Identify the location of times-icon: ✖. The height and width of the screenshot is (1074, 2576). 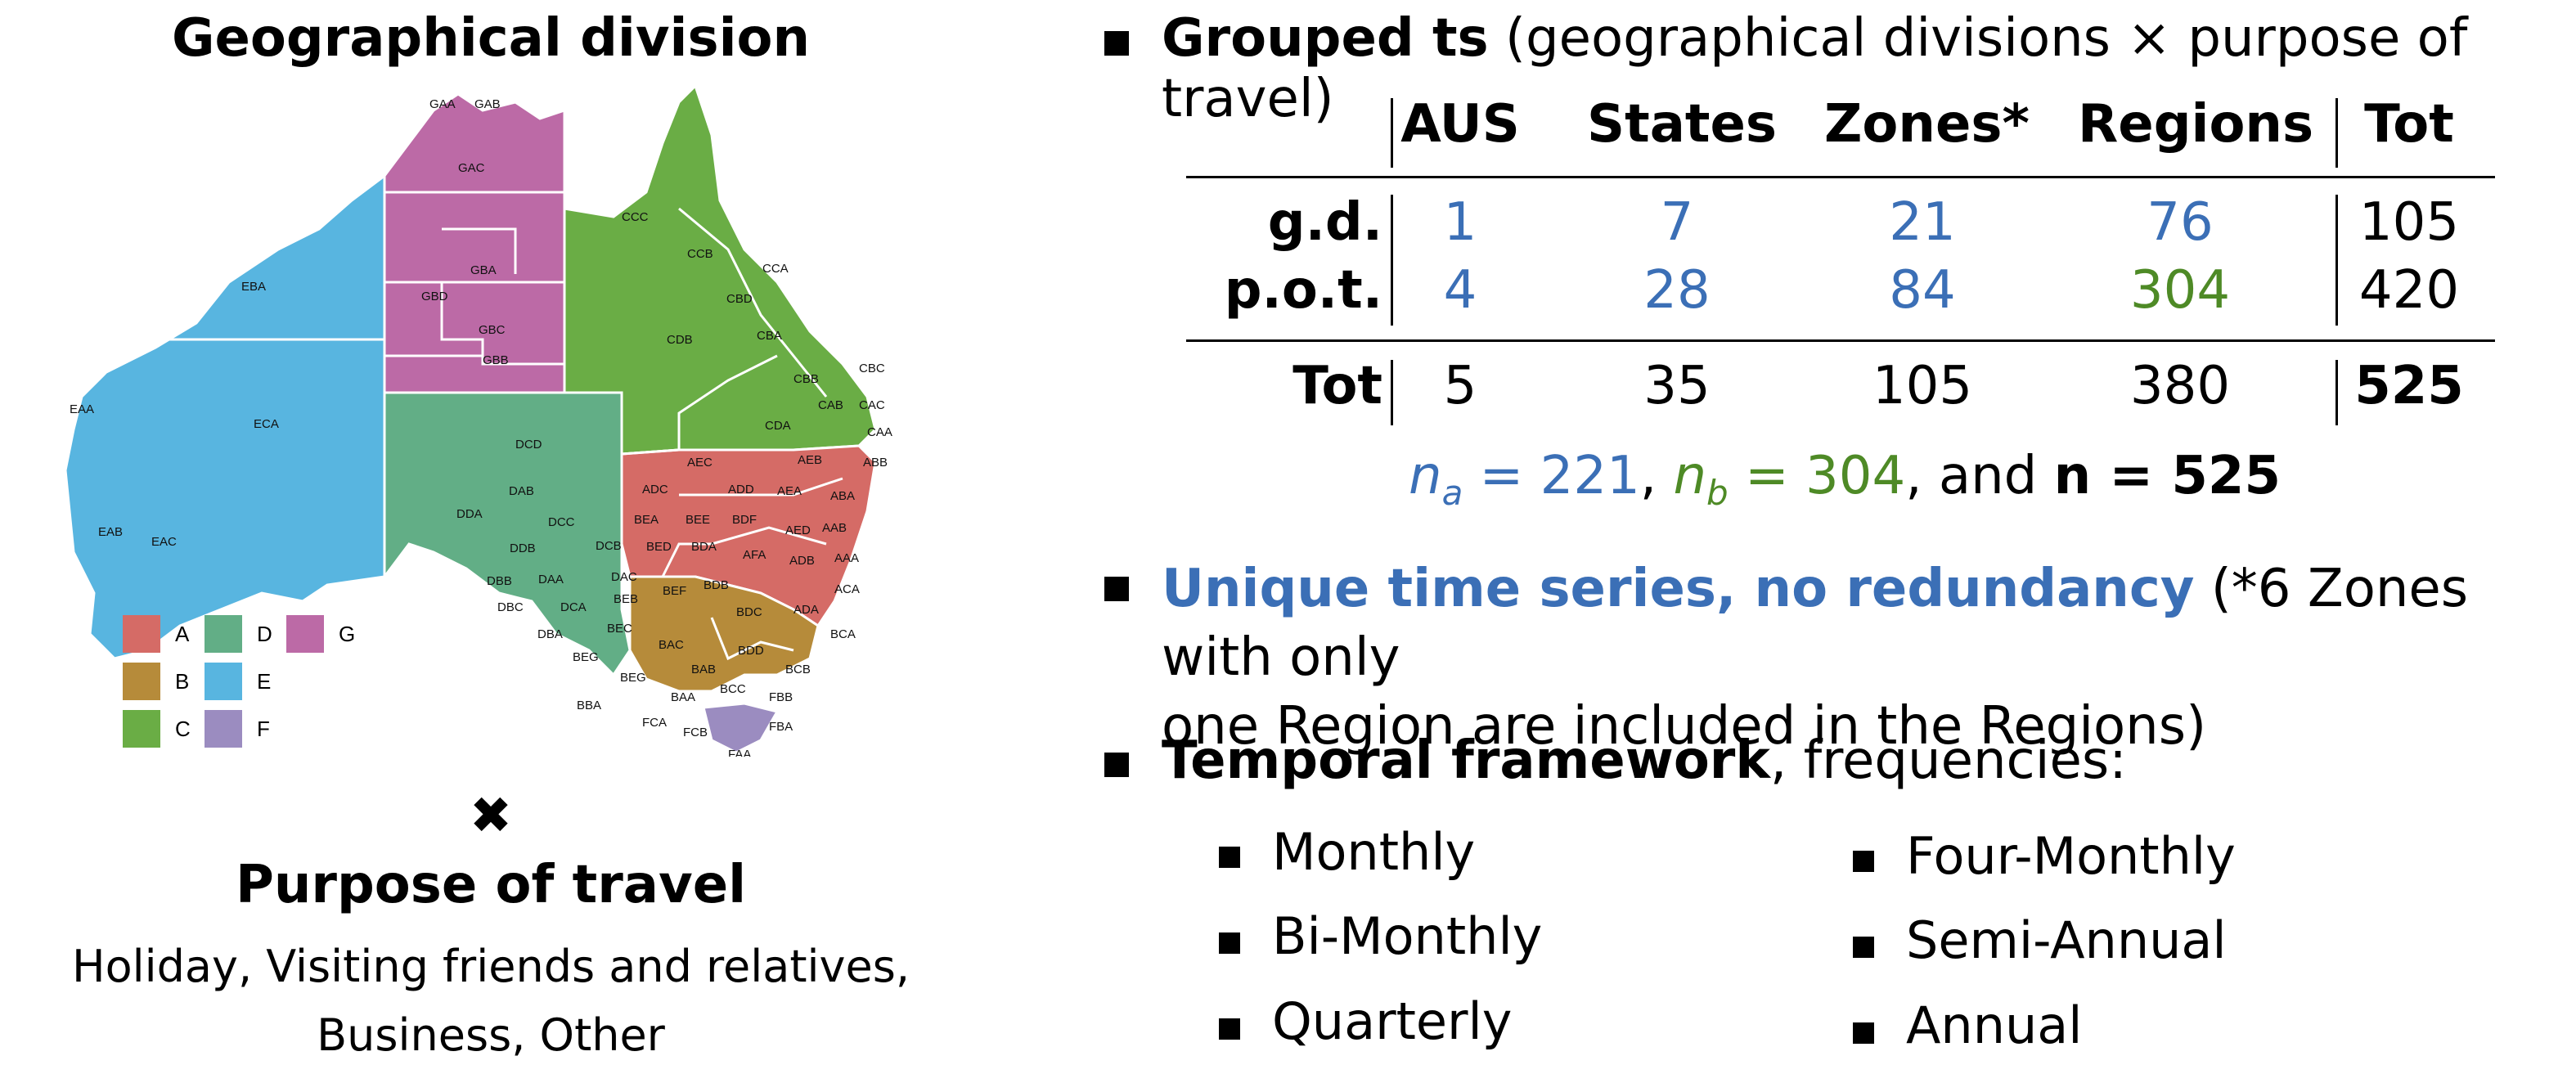
(491, 815).